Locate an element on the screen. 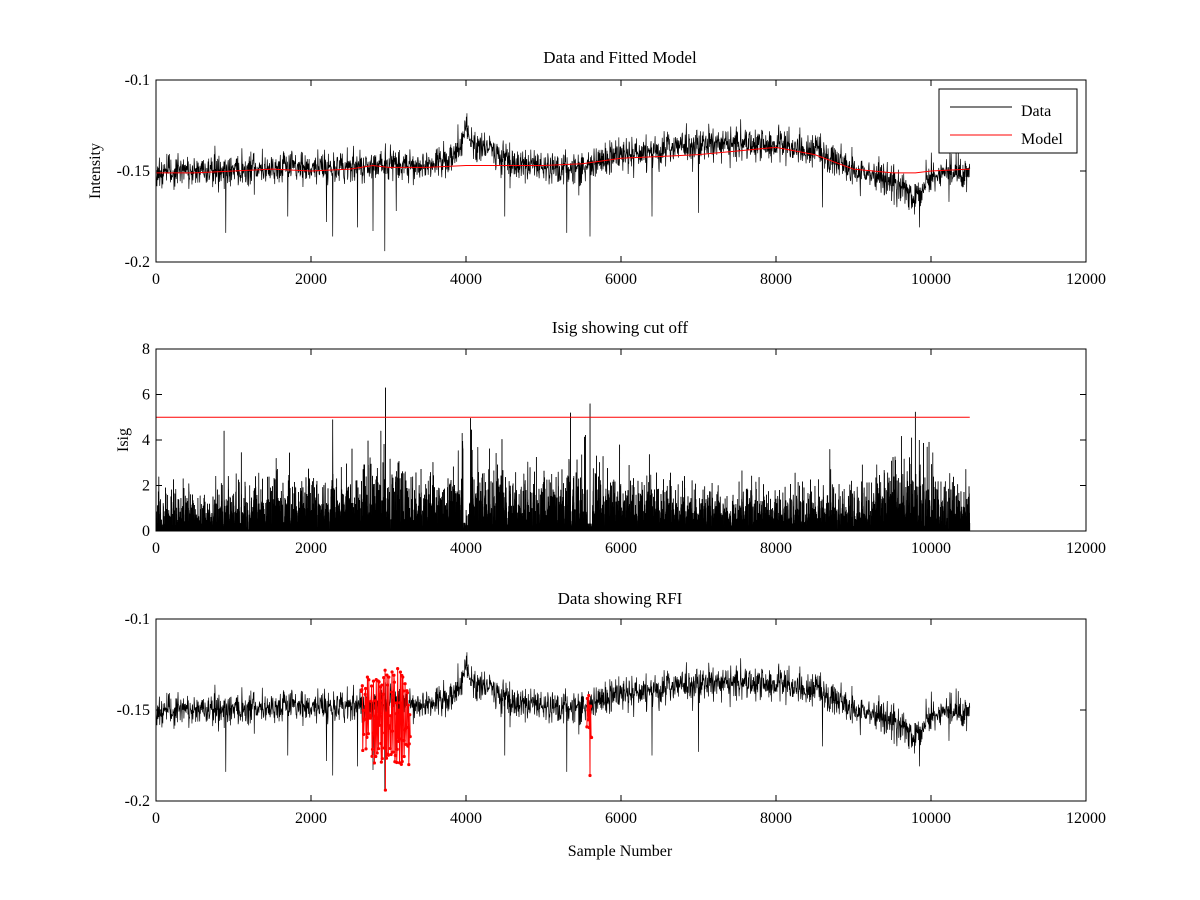 The height and width of the screenshot is (900, 1200). panel-1-ytick-label: -0.1 is located at coordinates (137, 80).